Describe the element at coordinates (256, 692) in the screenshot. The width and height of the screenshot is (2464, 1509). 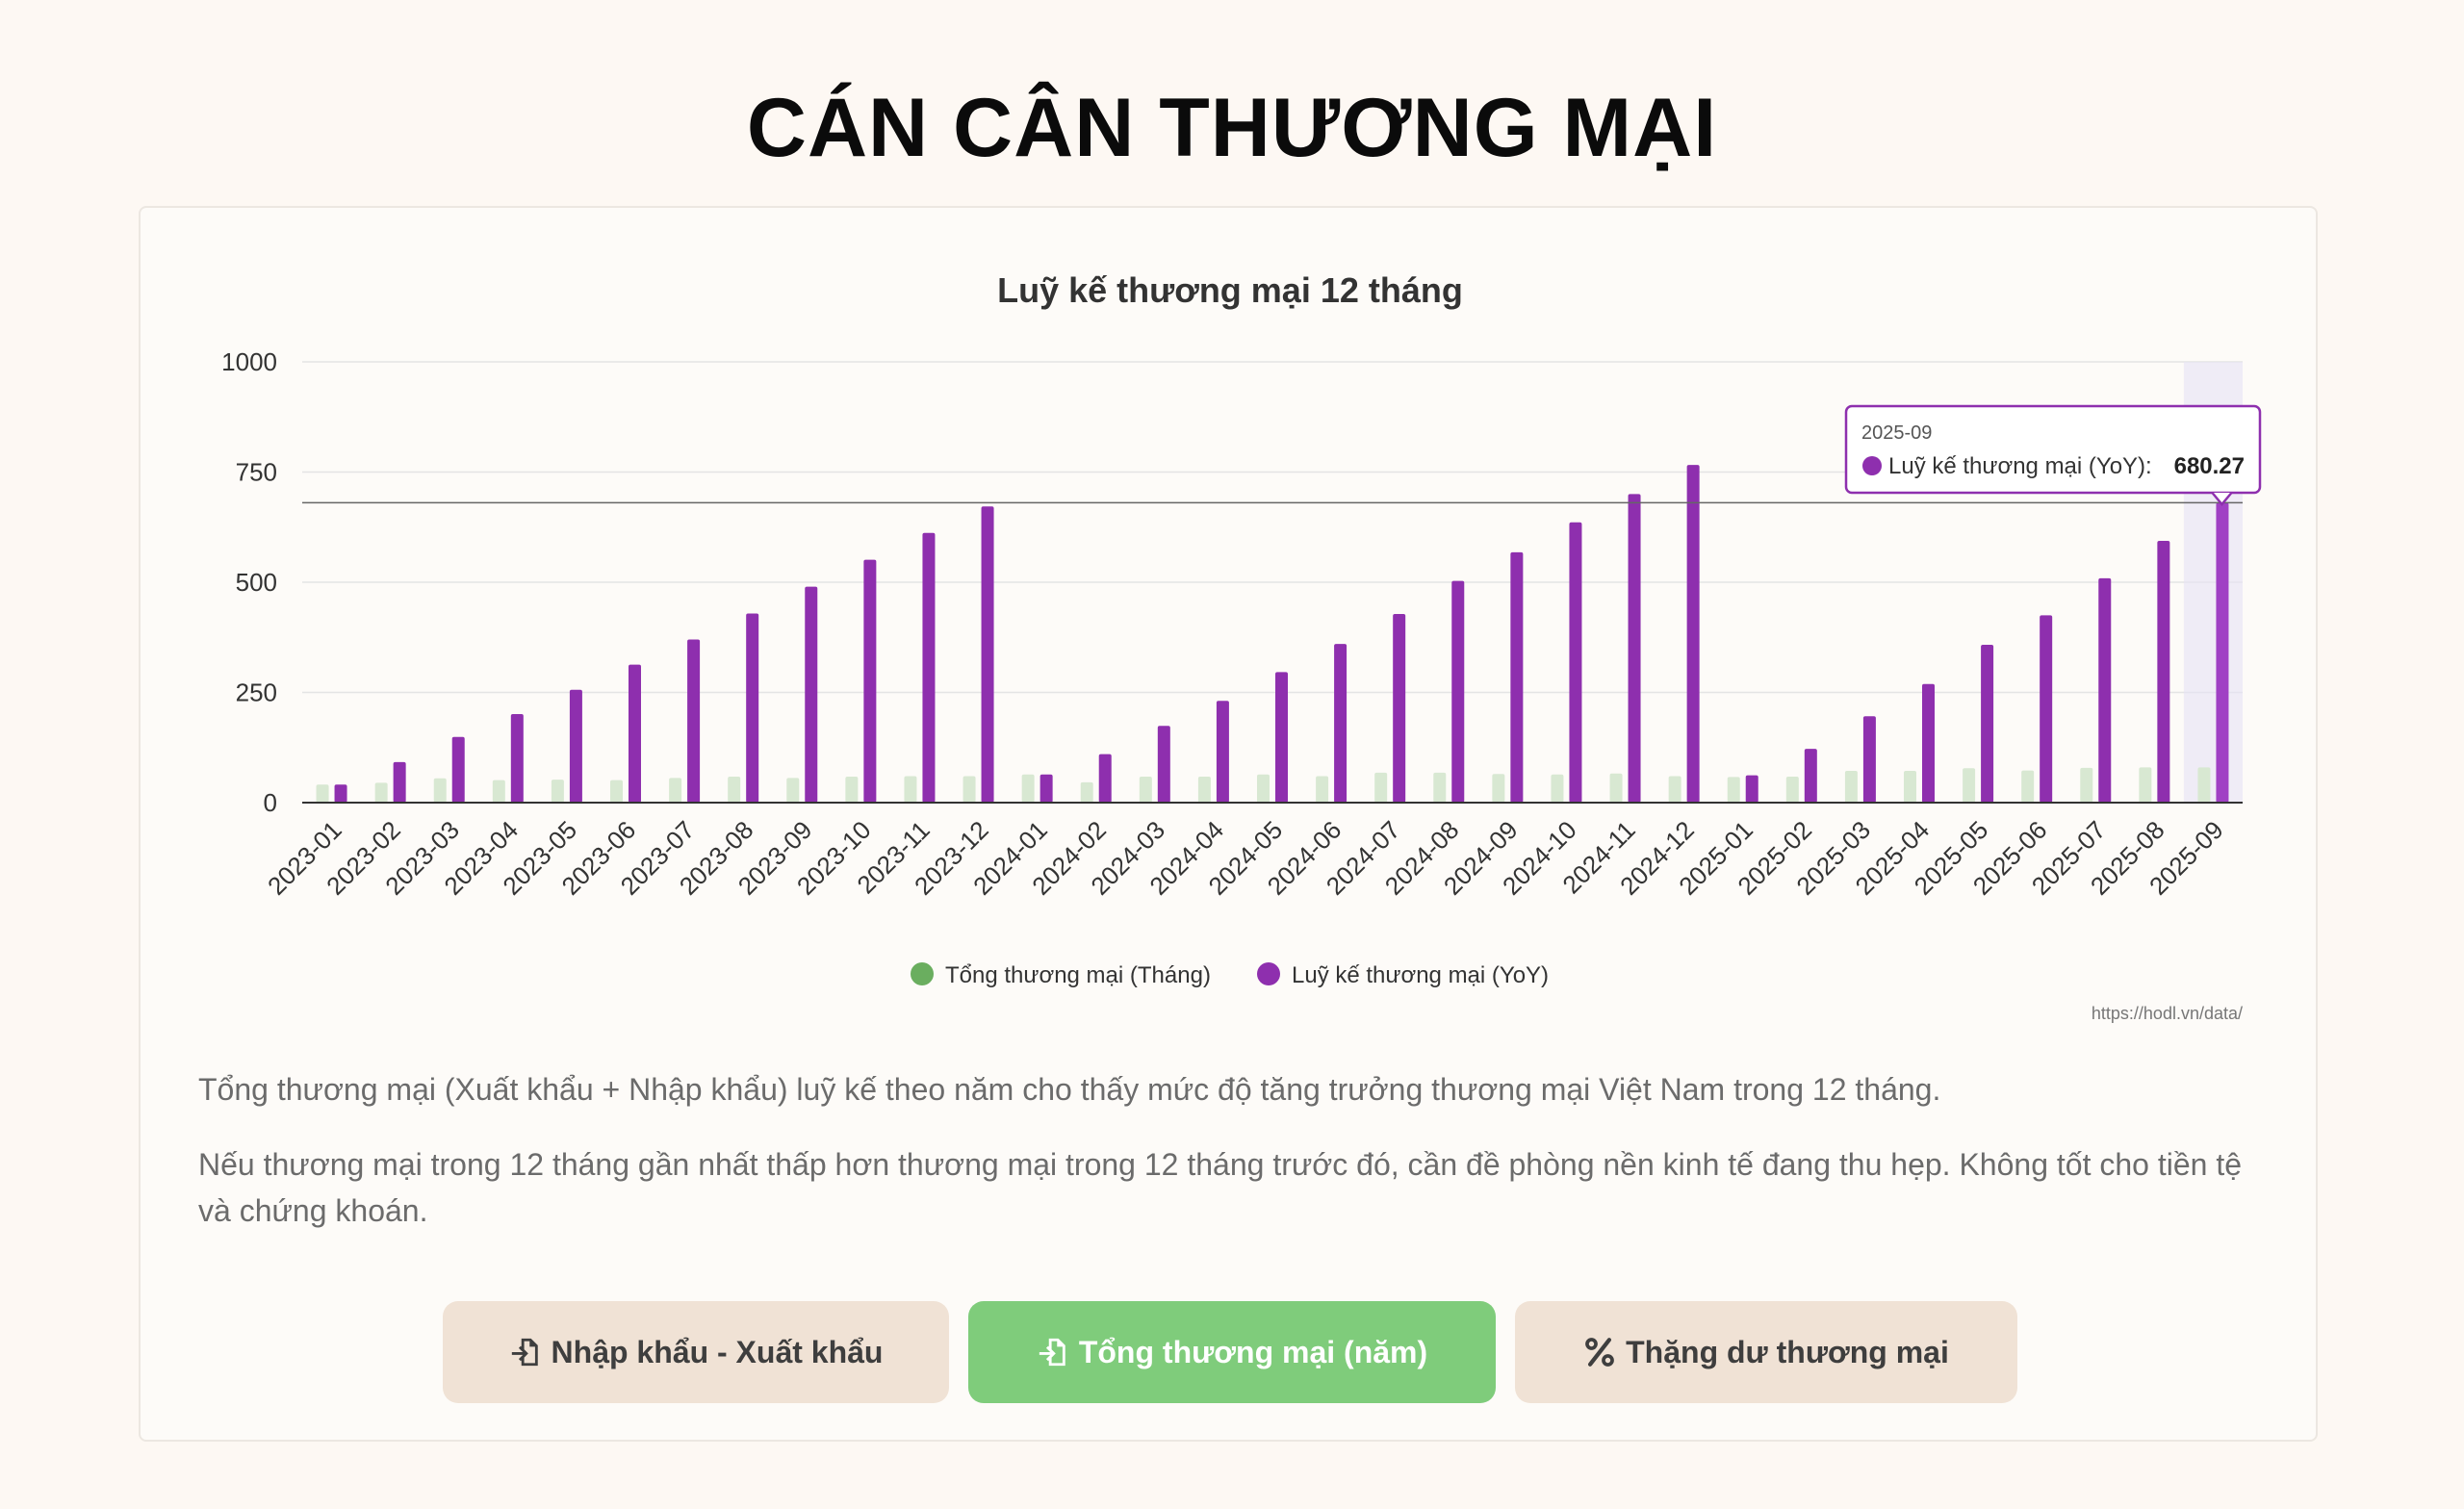
I see `y-tick-label: 250` at that location.